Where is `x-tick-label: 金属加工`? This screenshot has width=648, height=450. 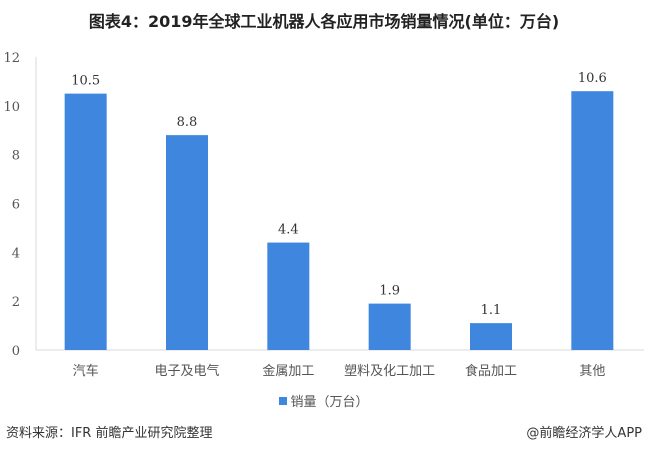 x-tick-label: 金属加工 is located at coordinates (288, 371).